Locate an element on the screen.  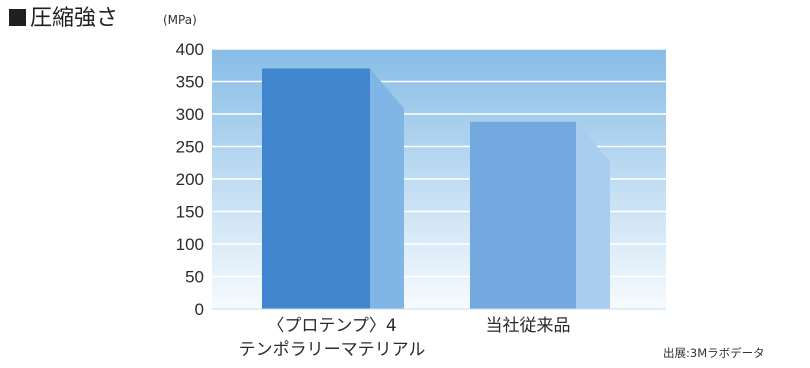
x-category-label: 〈プロテンプ〉4 is located at coordinates (331, 326).